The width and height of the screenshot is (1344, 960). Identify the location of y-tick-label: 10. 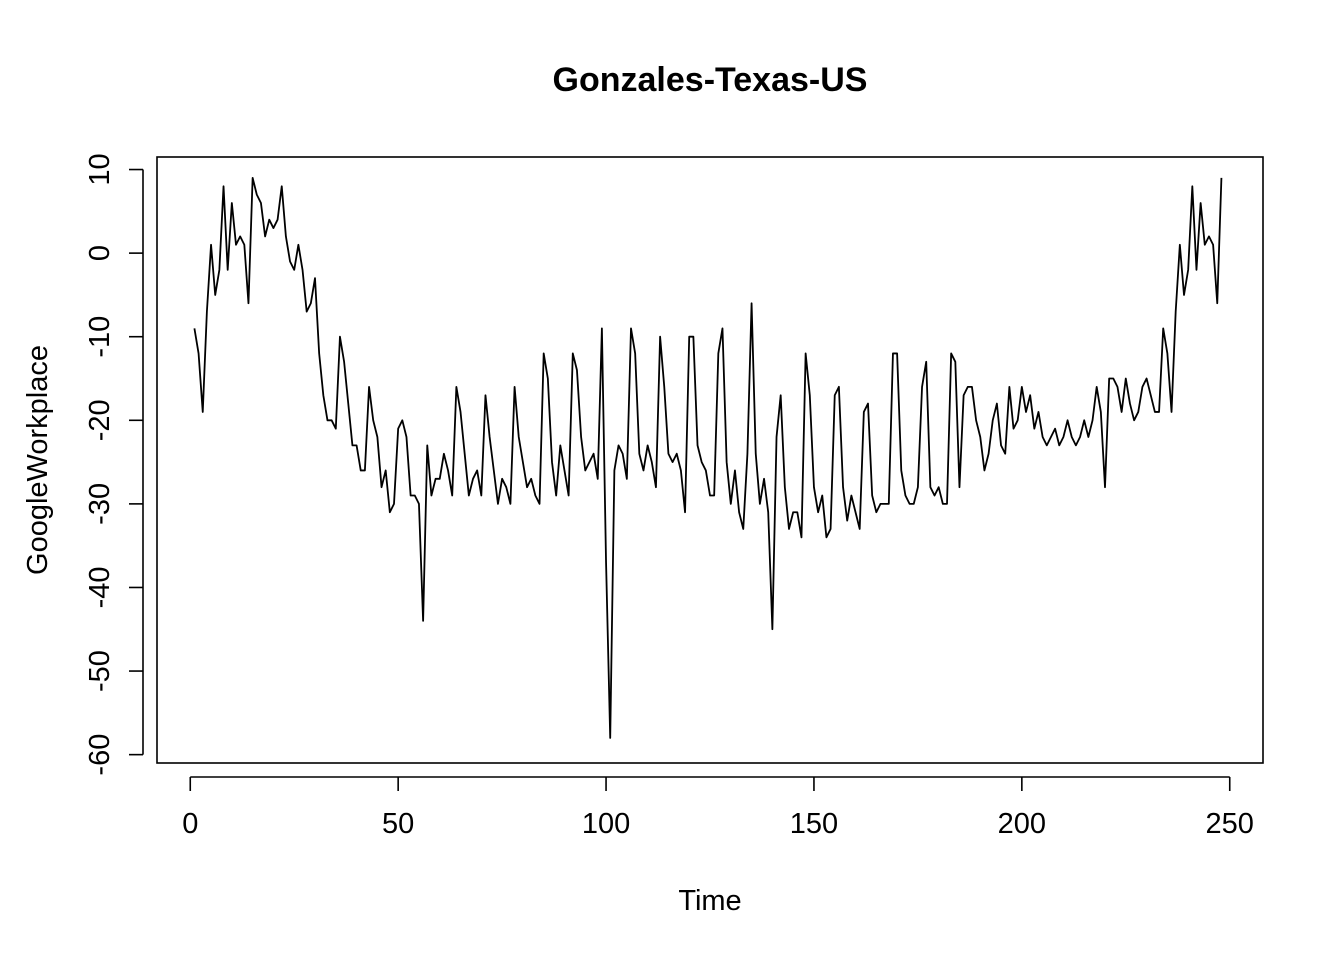
(100, 169).